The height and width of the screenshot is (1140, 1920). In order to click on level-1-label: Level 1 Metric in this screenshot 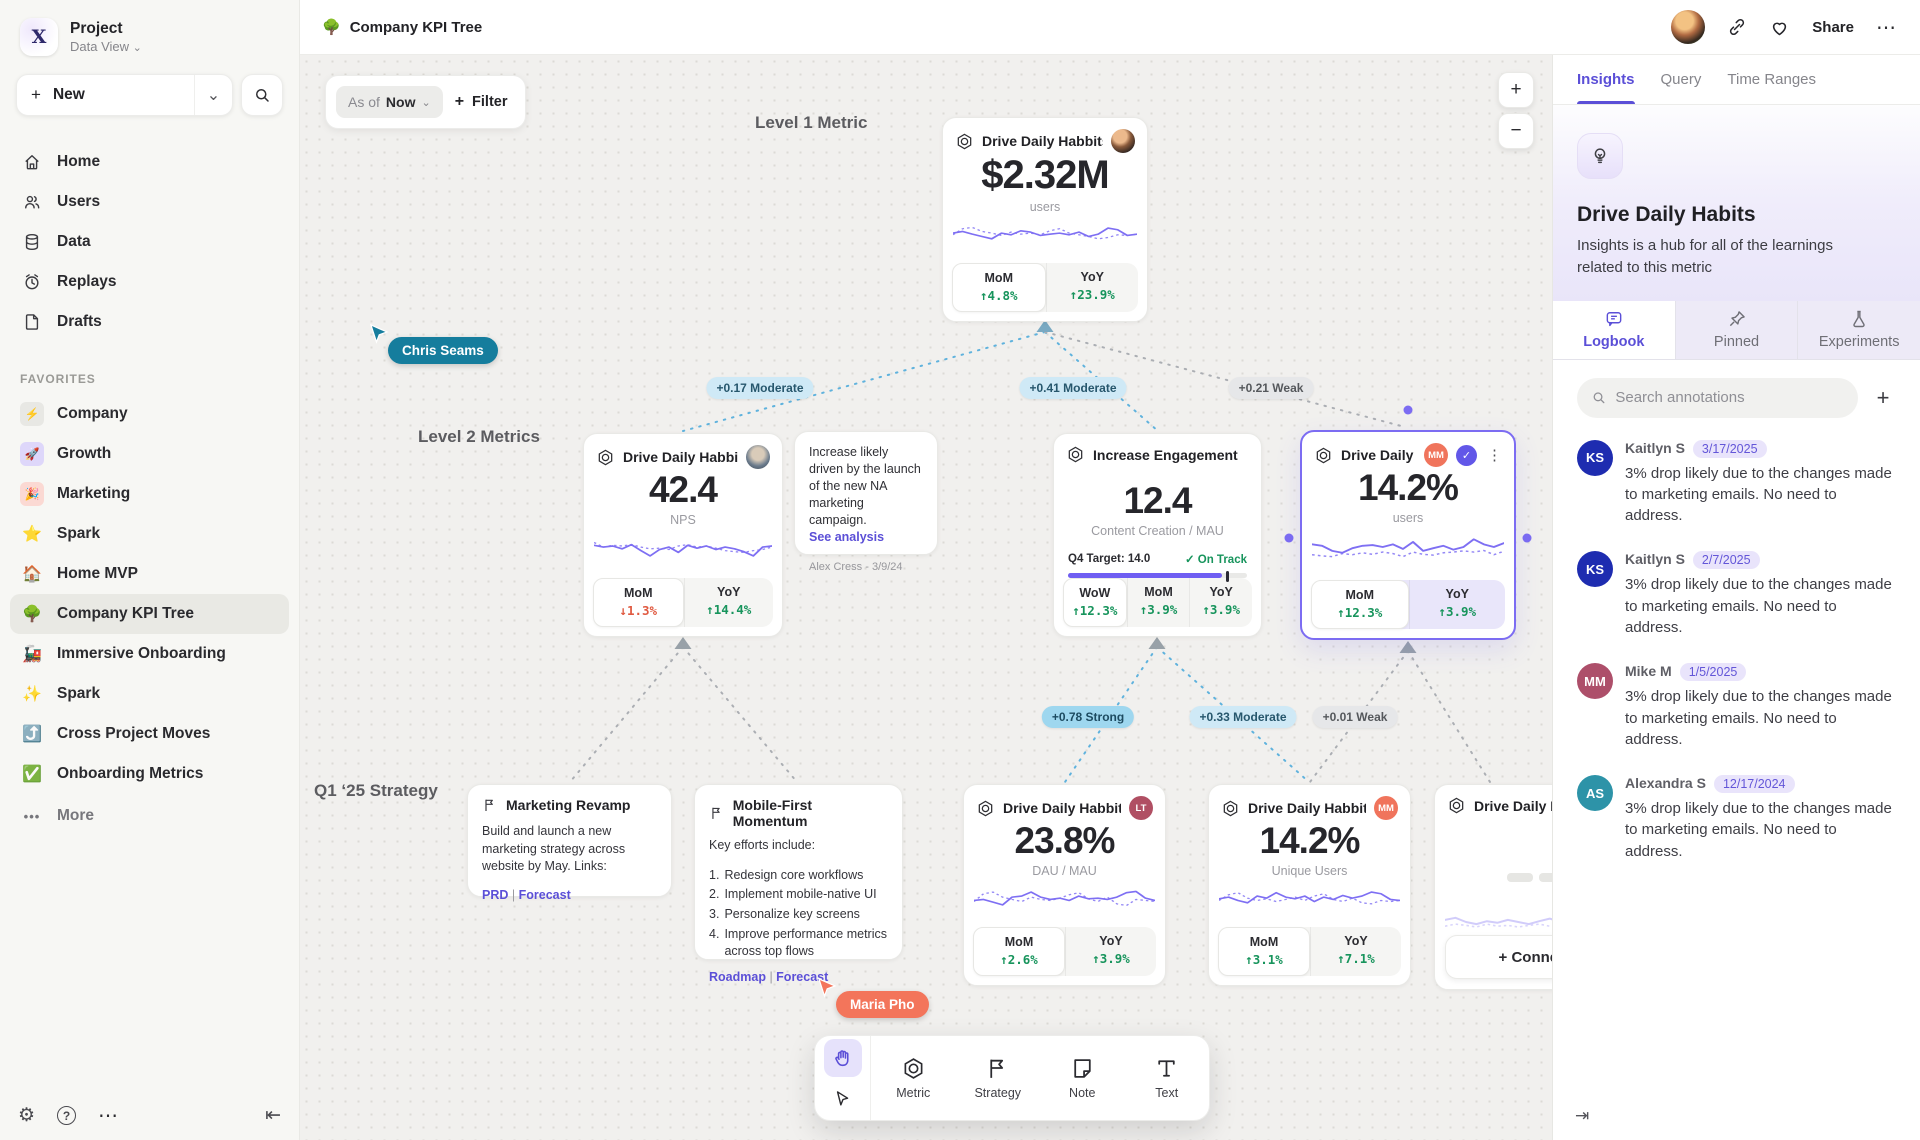, I will do `click(811, 122)`.